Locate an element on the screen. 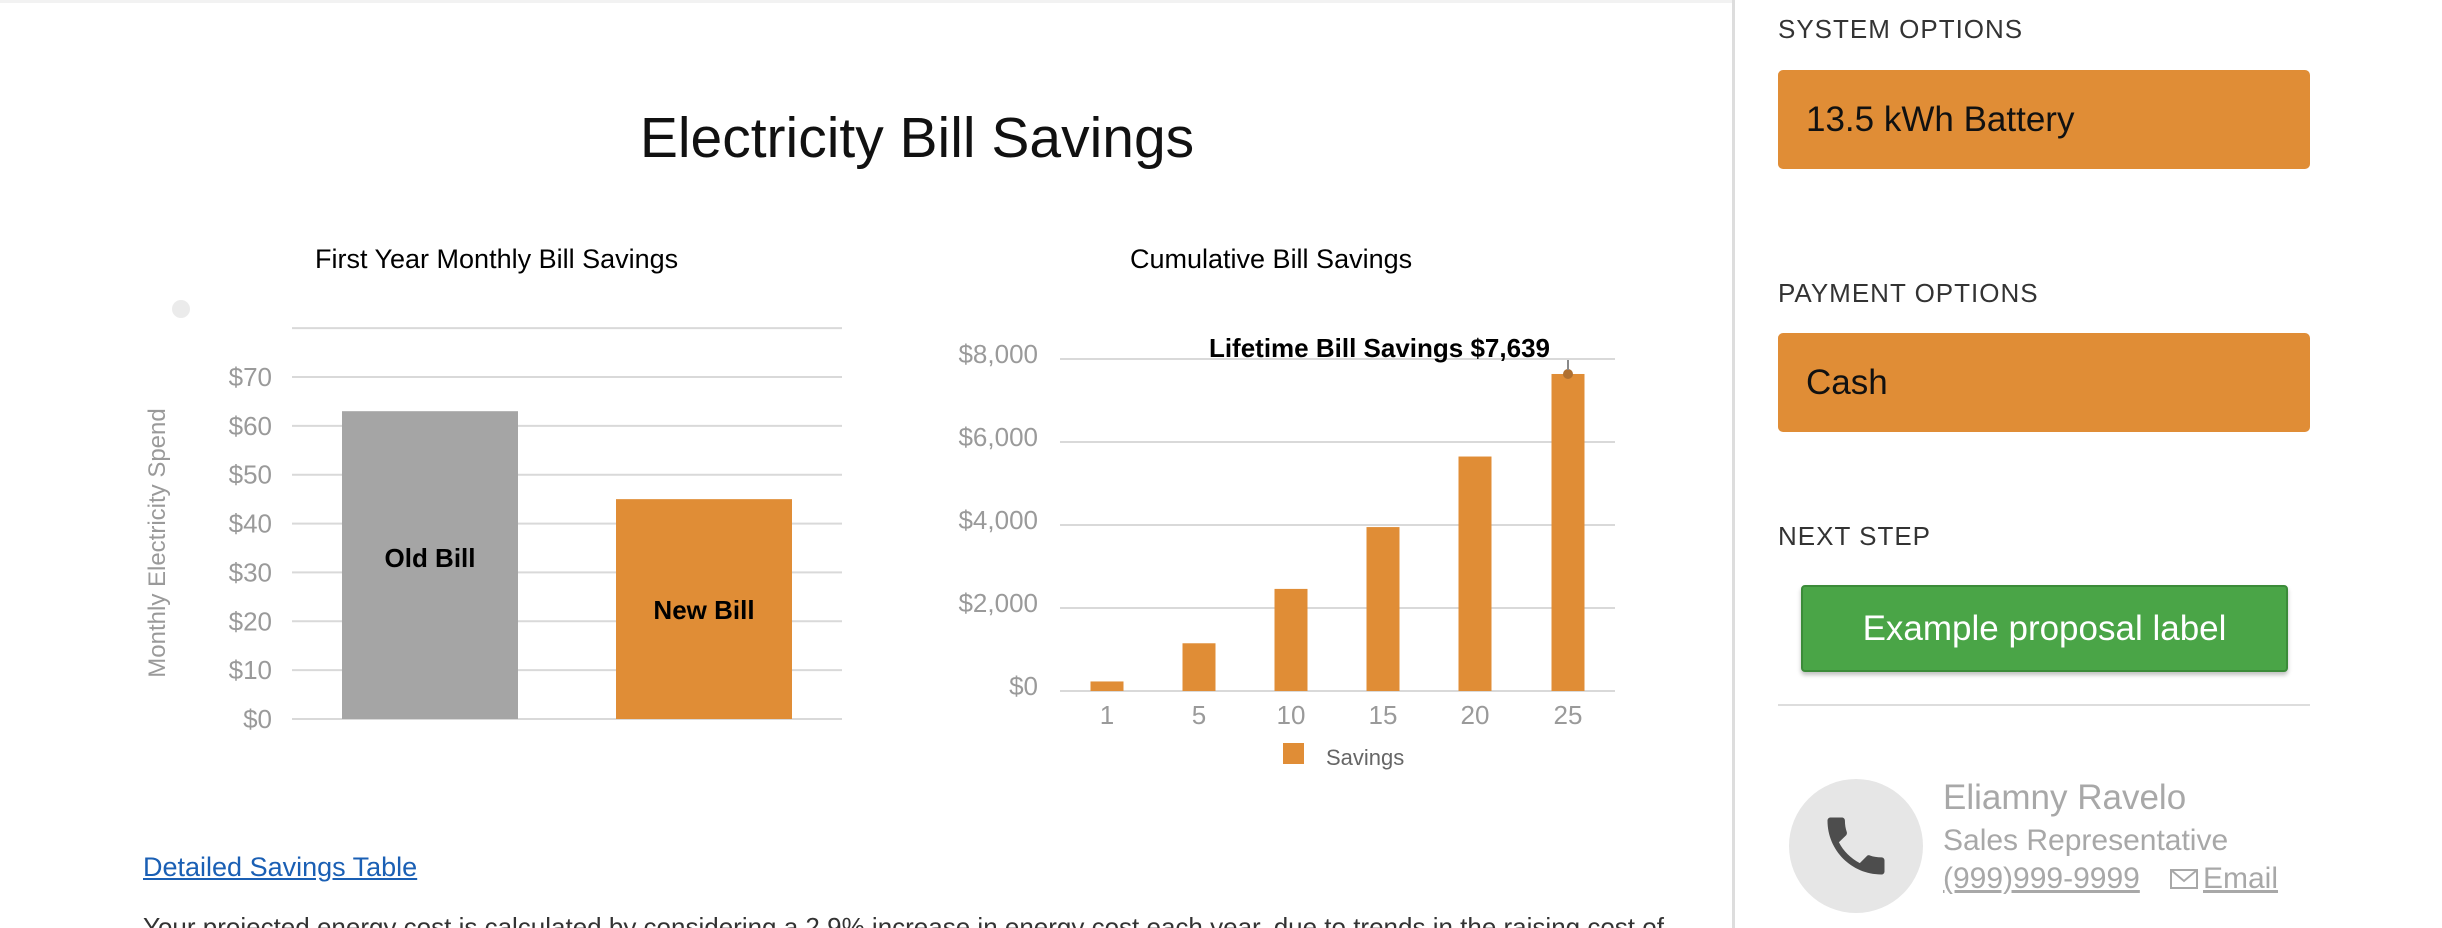 This screenshot has height=928, width=2442. contact-divider is located at coordinates (2044, 705).